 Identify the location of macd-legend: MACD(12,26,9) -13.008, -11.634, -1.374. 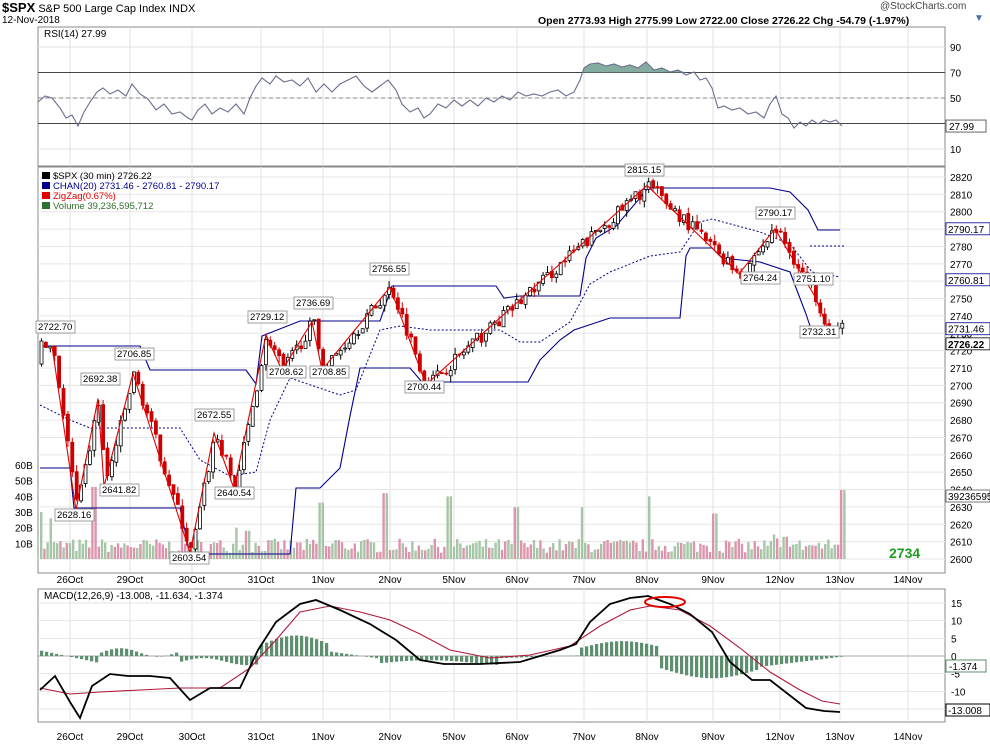
(133, 596).